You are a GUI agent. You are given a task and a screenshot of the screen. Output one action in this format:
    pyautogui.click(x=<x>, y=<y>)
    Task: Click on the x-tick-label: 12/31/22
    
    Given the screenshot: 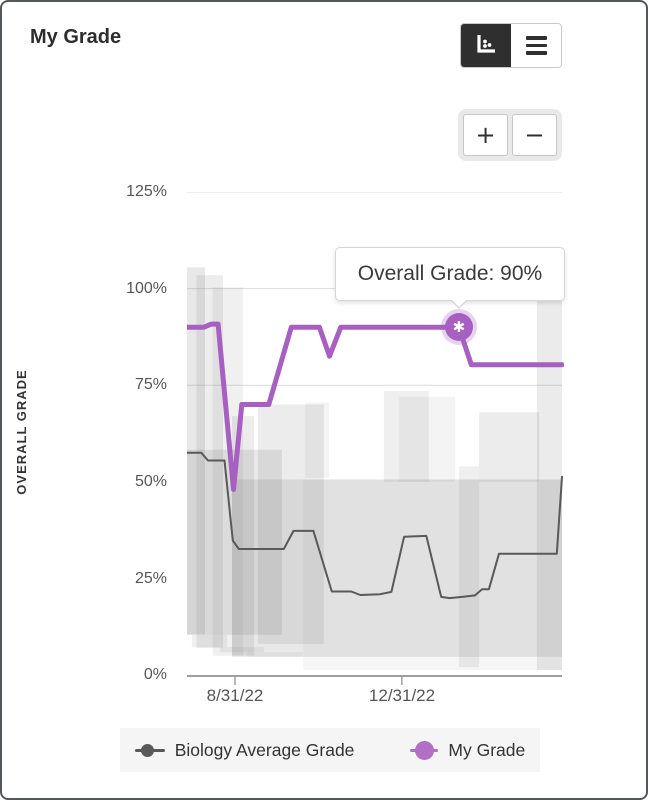 What is the action you would take?
    pyautogui.click(x=402, y=695)
    